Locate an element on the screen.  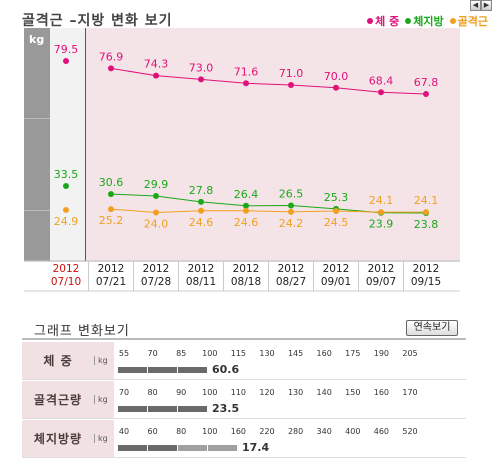
scale-tick: 110 is located at coordinates (238, 392).